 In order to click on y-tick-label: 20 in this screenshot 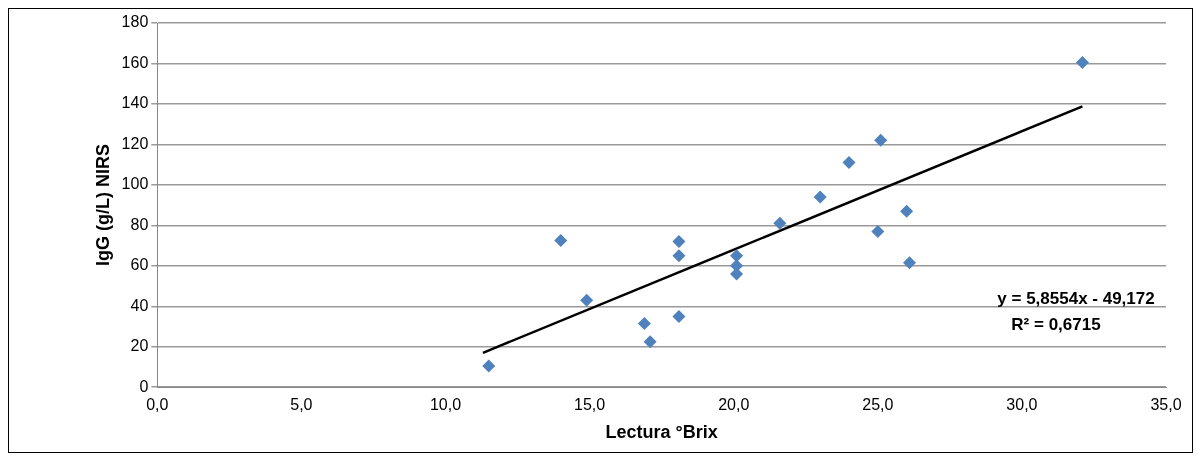, I will do `click(139, 346)`.